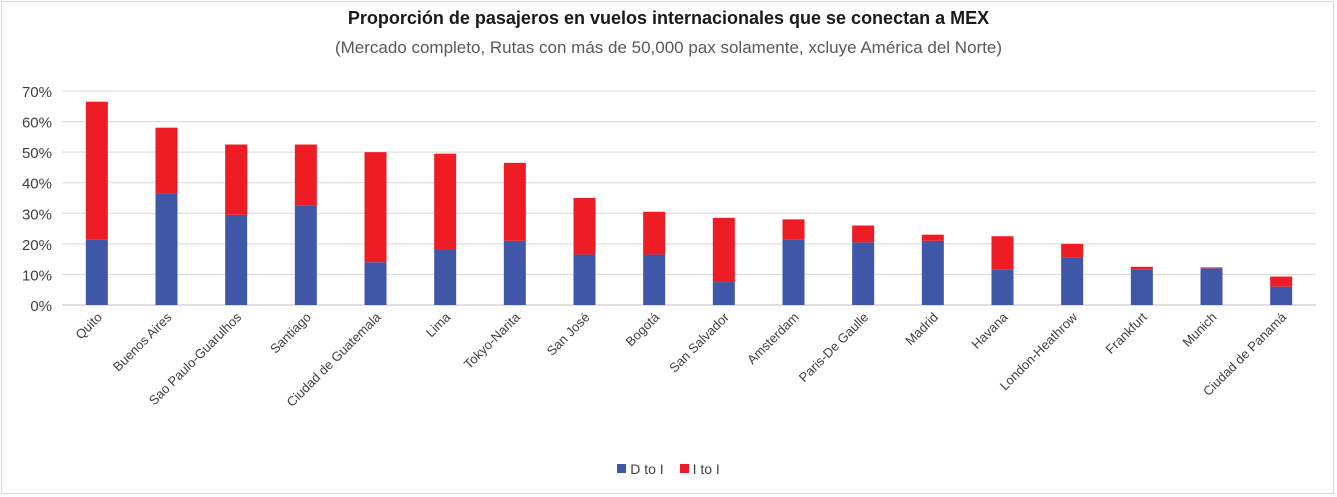  I want to click on x-tick-label-havana: Havana, so click(989, 330).